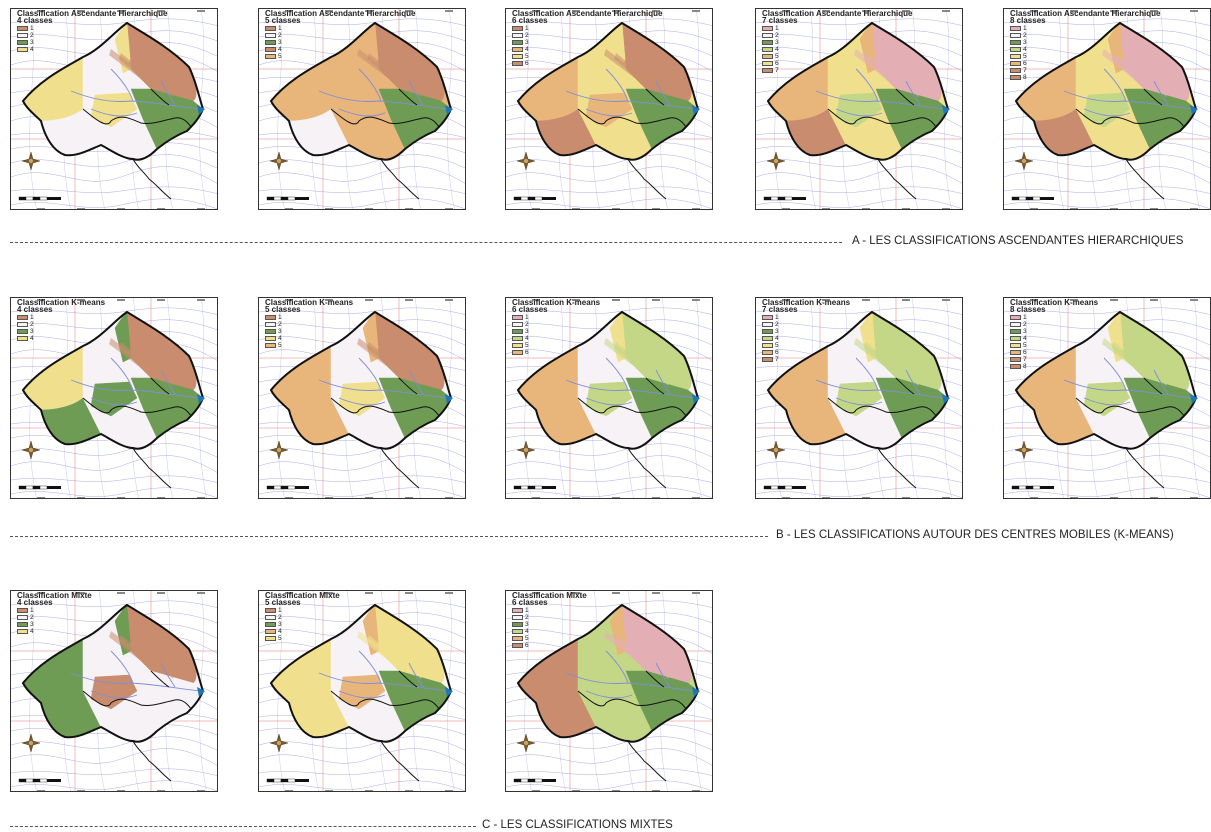 This screenshot has height=832, width=1211. Describe the element at coordinates (806, 306) in the screenshot. I see `map-title: Classification K-means 7 classes` at that location.